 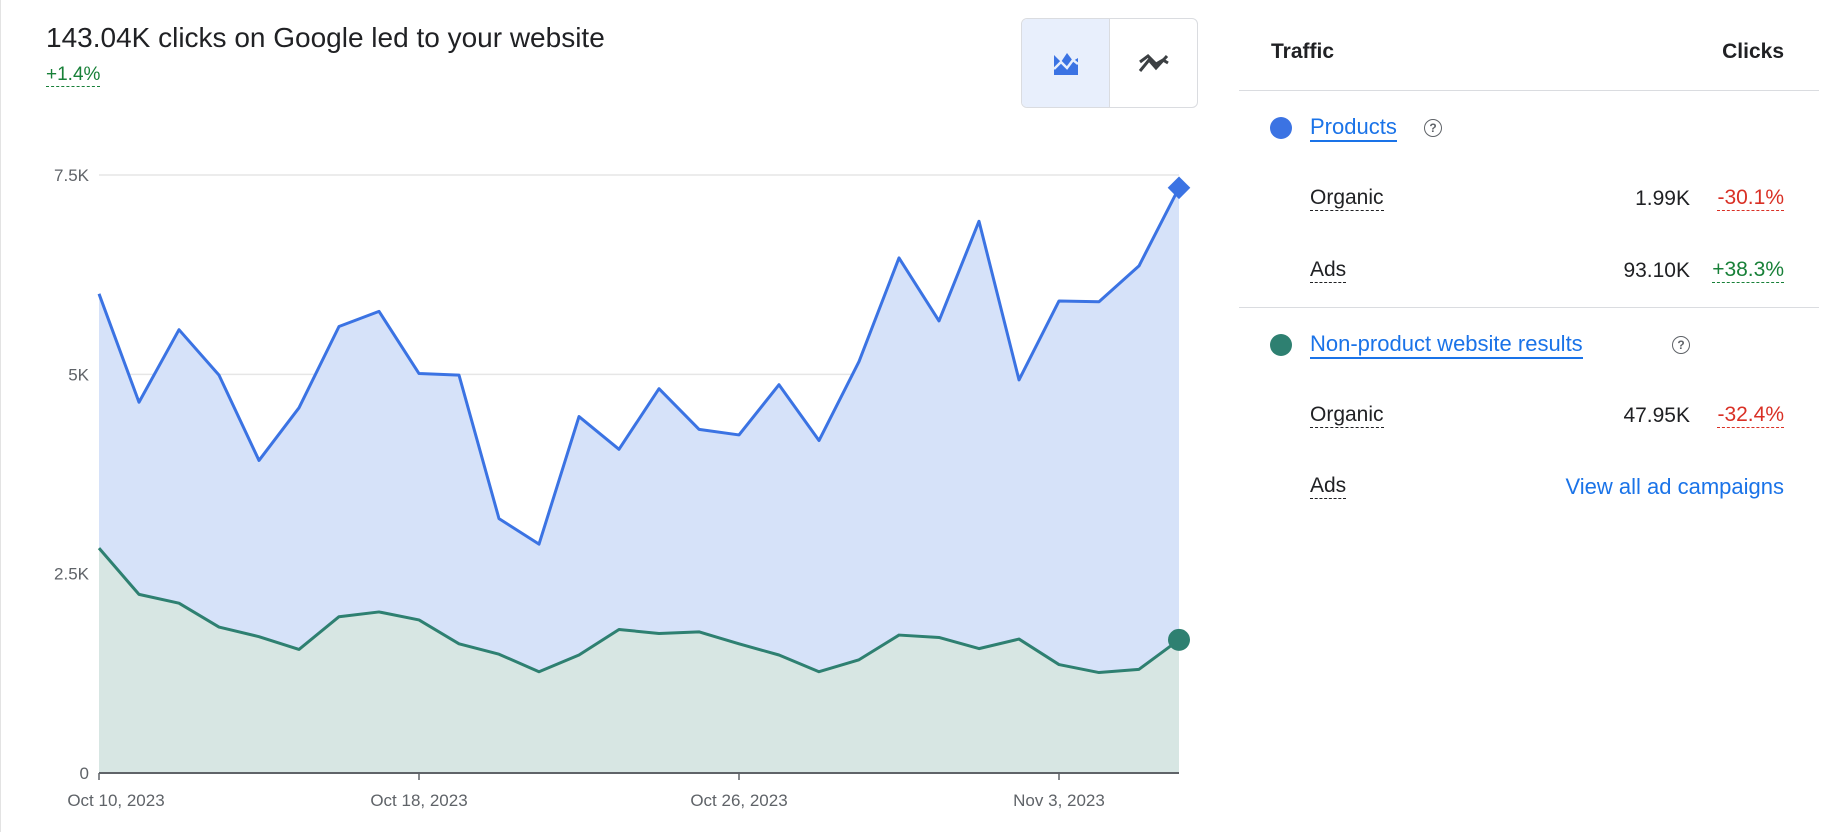 What do you see at coordinates (78, 374) in the screenshot?
I see `y-tick-label: 5K` at bounding box center [78, 374].